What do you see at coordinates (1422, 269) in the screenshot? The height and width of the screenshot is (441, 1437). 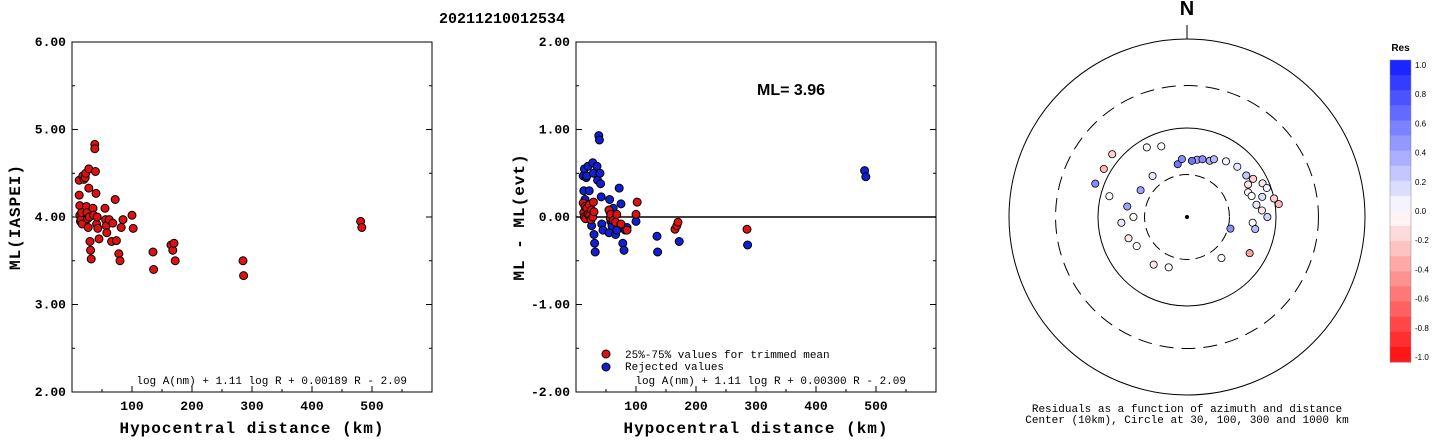 I see `colorbar-tick-label: -0.4` at bounding box center [1422, 269].